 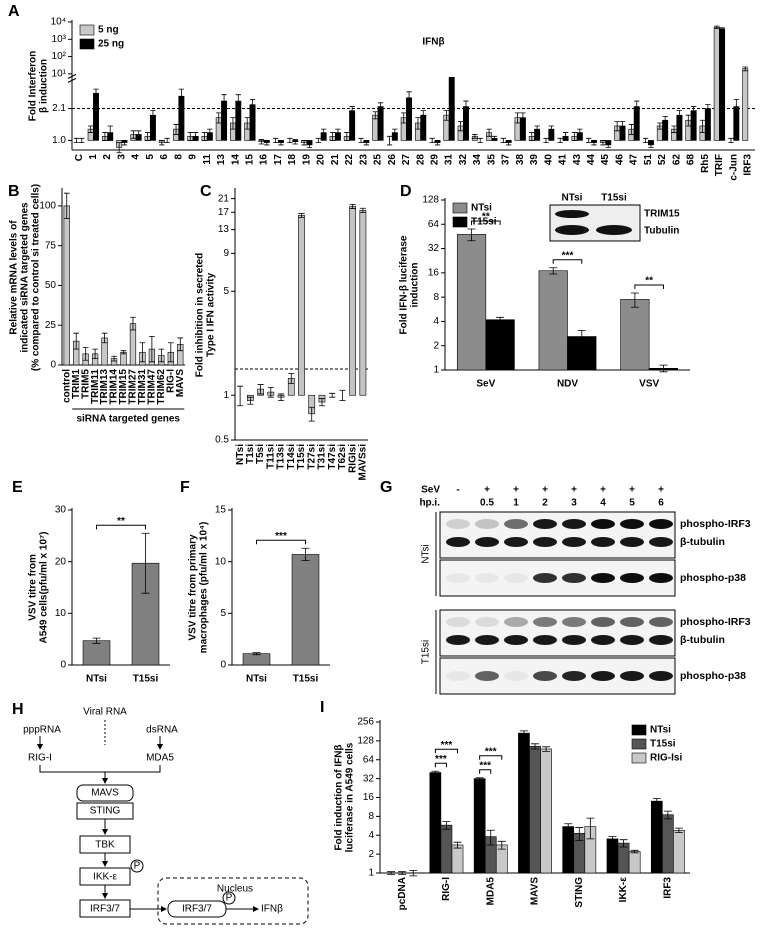 I want to click on x-tick-label: MAVSsi, so click(x=363, y=462).